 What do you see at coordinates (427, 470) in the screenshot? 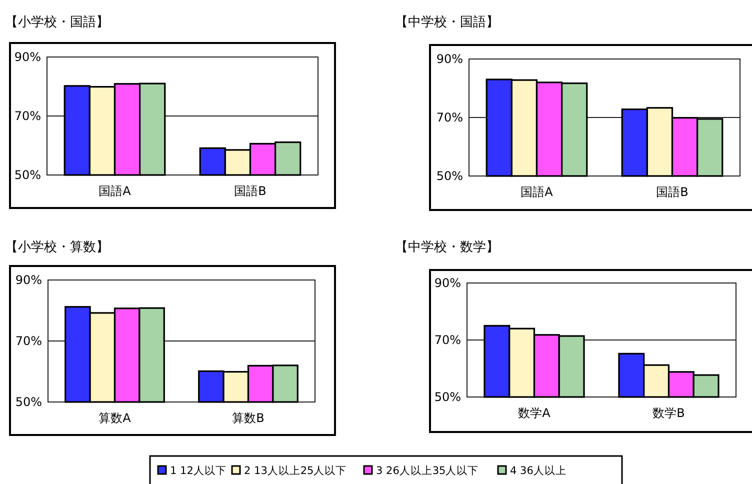
I see `legend-label: 3 26人以上35人以下` at bounding box center [427, 470].